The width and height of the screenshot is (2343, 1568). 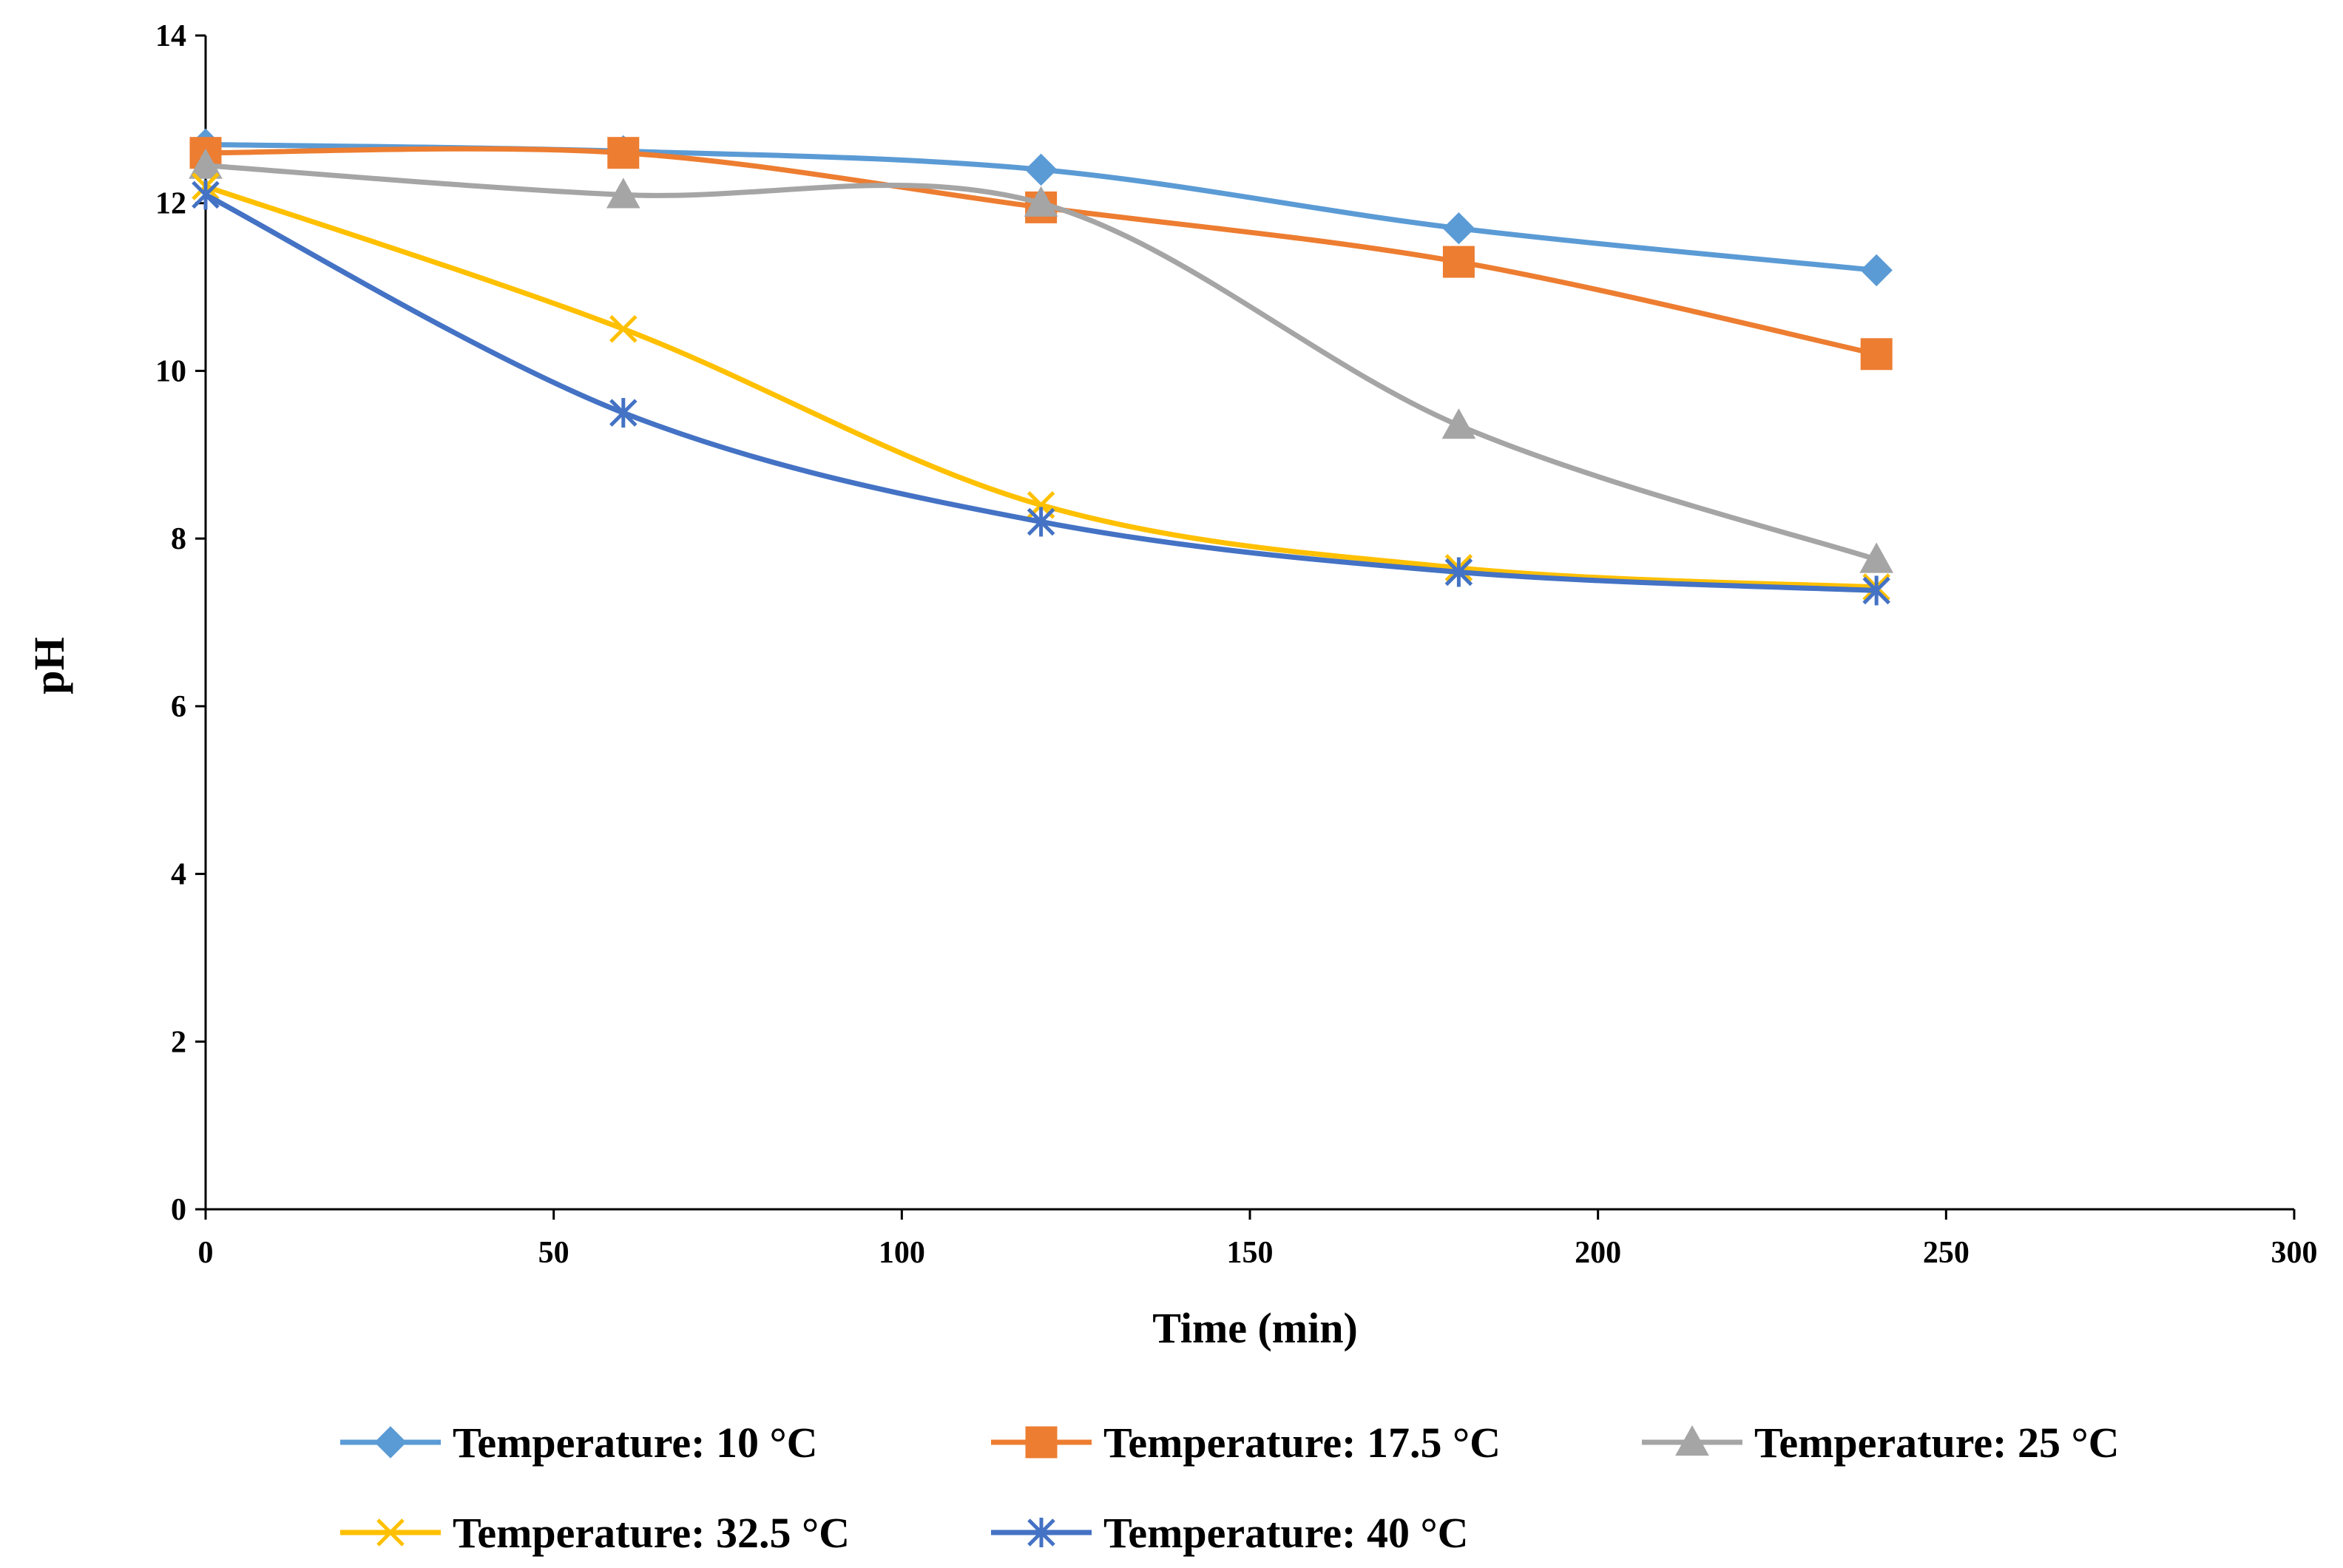 I want to click on x-tick-label: 0, so click(x=206, y=1253).